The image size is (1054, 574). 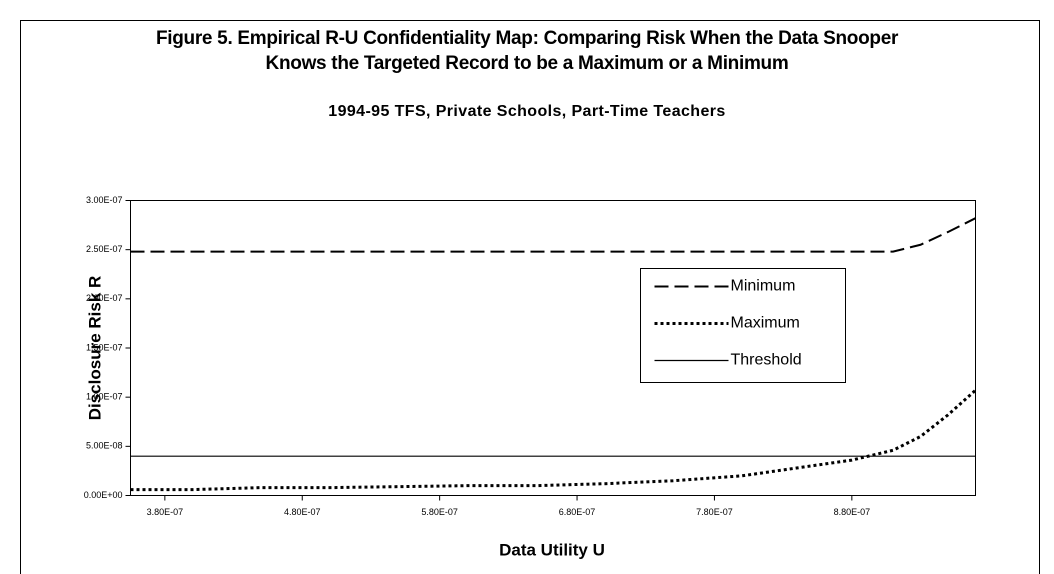 I want to click on y-tick-label: 1.50E-07, so click(x=104, y=347).